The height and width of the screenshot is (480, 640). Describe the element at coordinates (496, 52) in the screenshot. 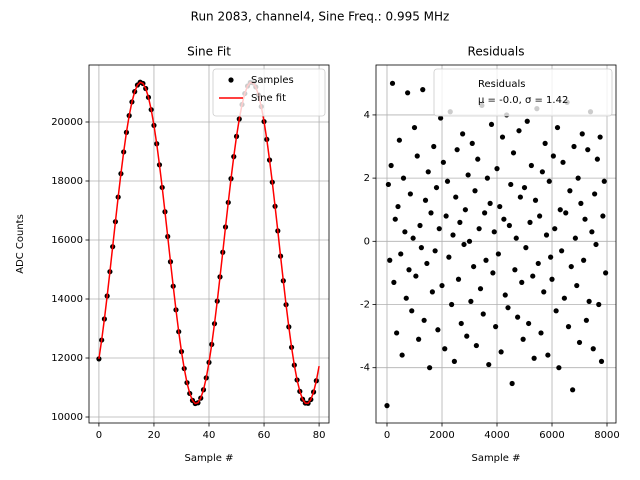

I see `subplot-title: Residuals` at that location.